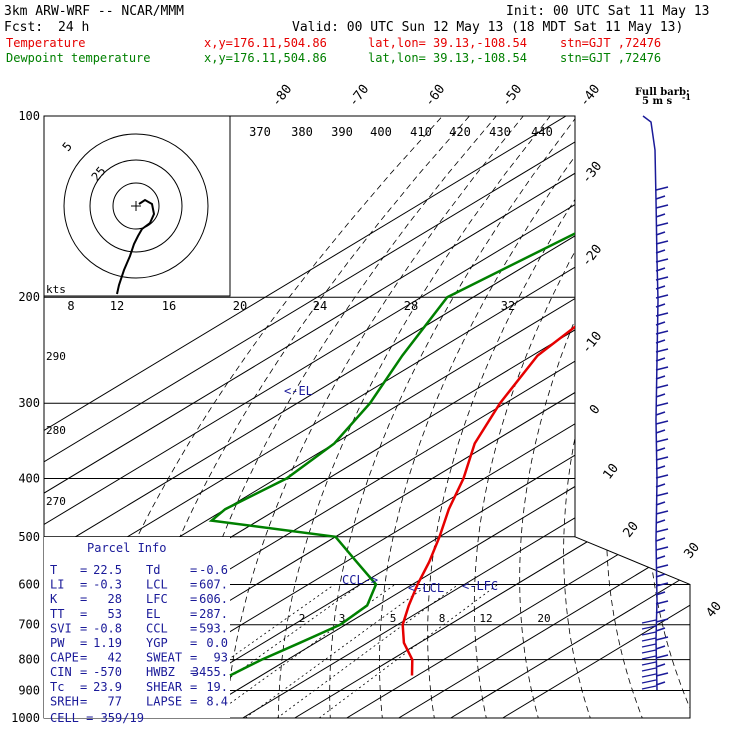 Image resolution: width=740 pixels, height=740 pixels. I want to click on forecast-label: Fcst:, so click(23, 27).